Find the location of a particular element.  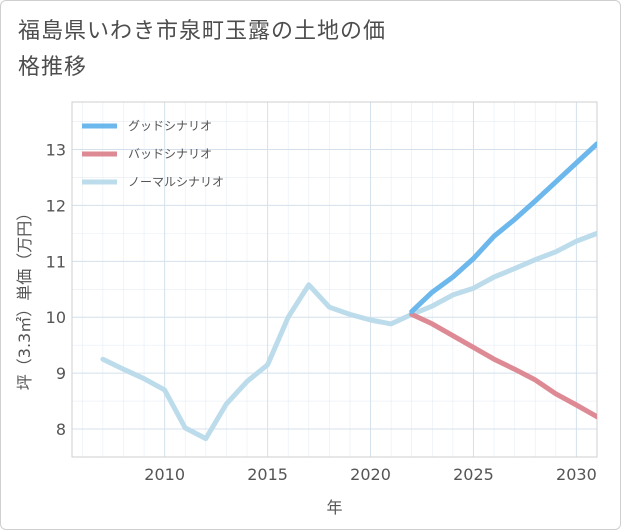

x-tick-label: 2025 is located at coordinates (473, 474).